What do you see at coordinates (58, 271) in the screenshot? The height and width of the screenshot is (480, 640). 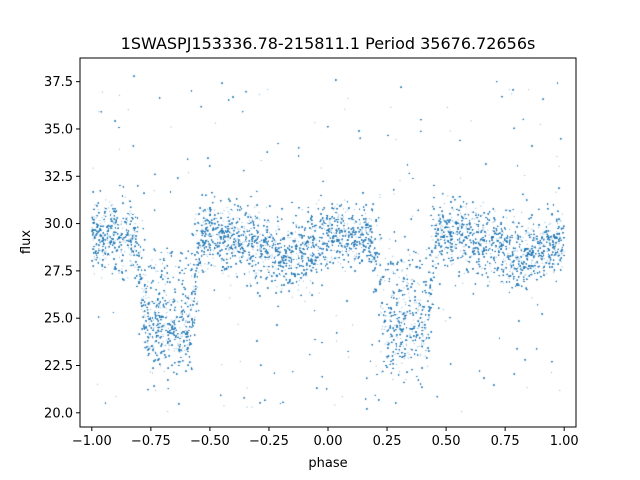 I see `y-tick-label: 27.5` at bounding box center [58, 271].